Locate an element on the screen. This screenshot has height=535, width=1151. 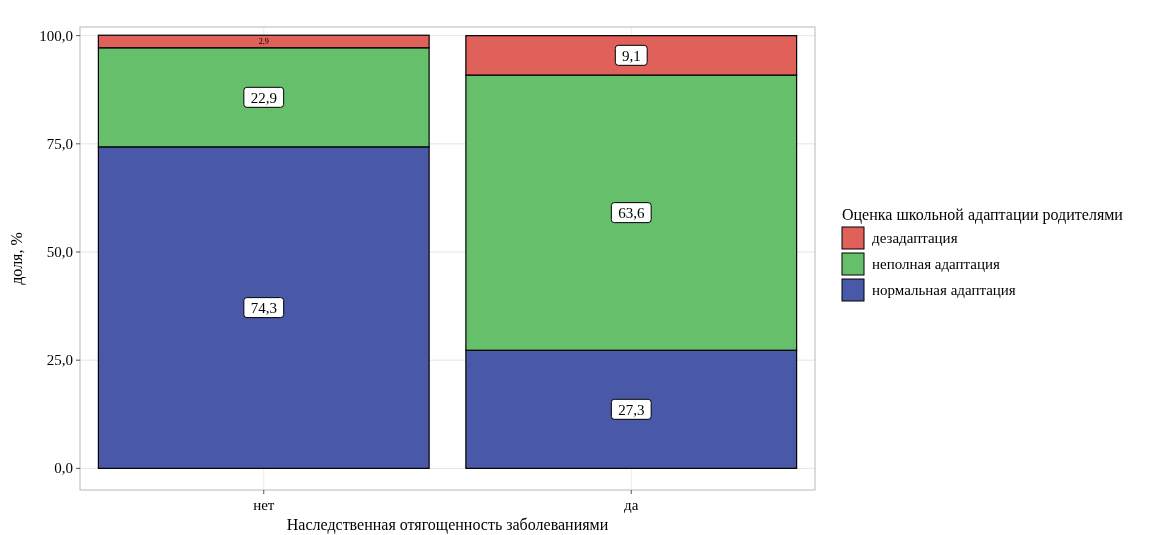
y-tick-label: 0,0 is located at coordinates (63, 468).